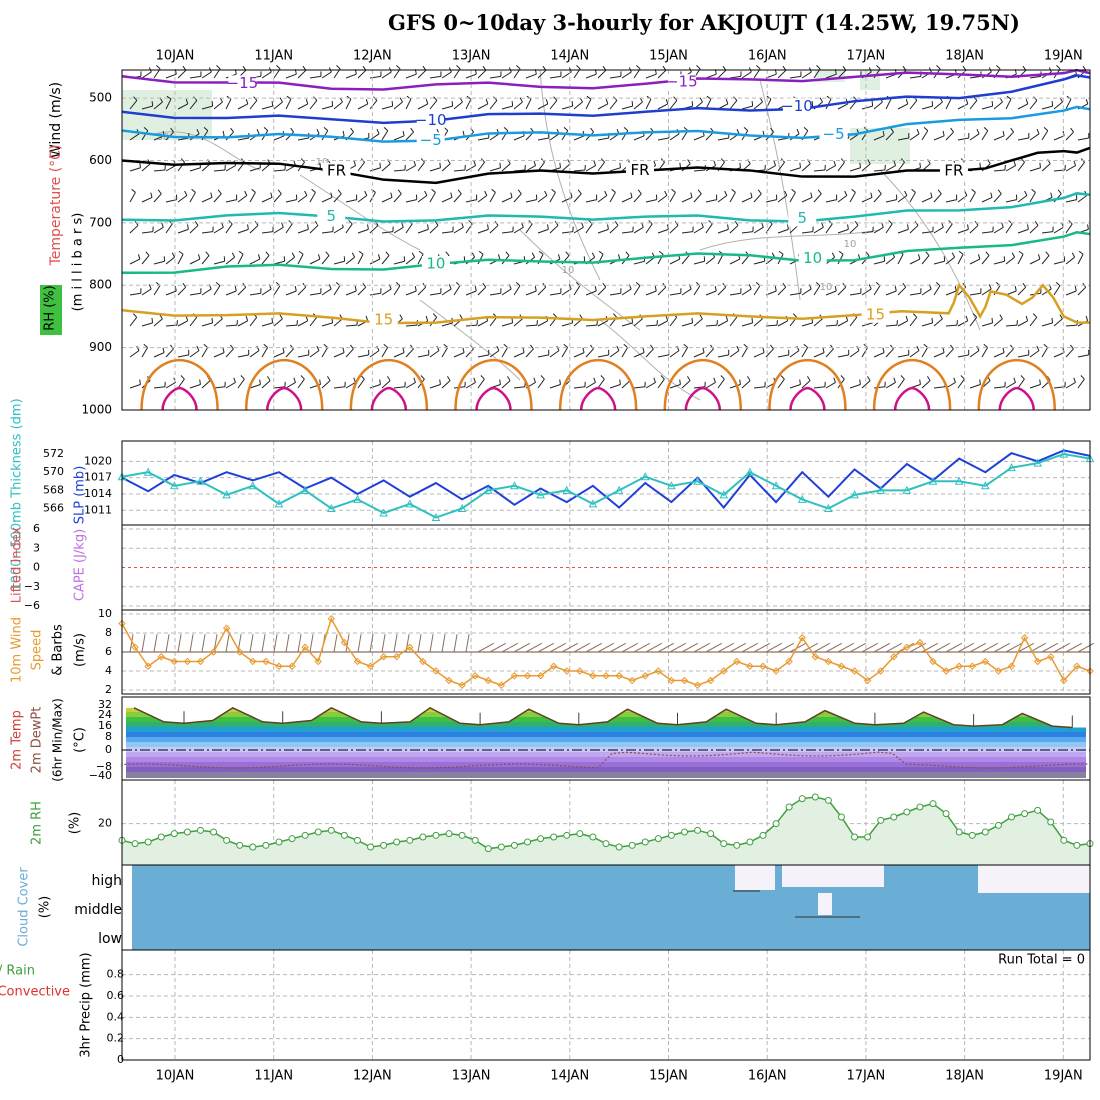  What do you see at coordinates (802, 218) in the screenshot?
I see `isotherm-label: 5` at bounding box center [802, 218].